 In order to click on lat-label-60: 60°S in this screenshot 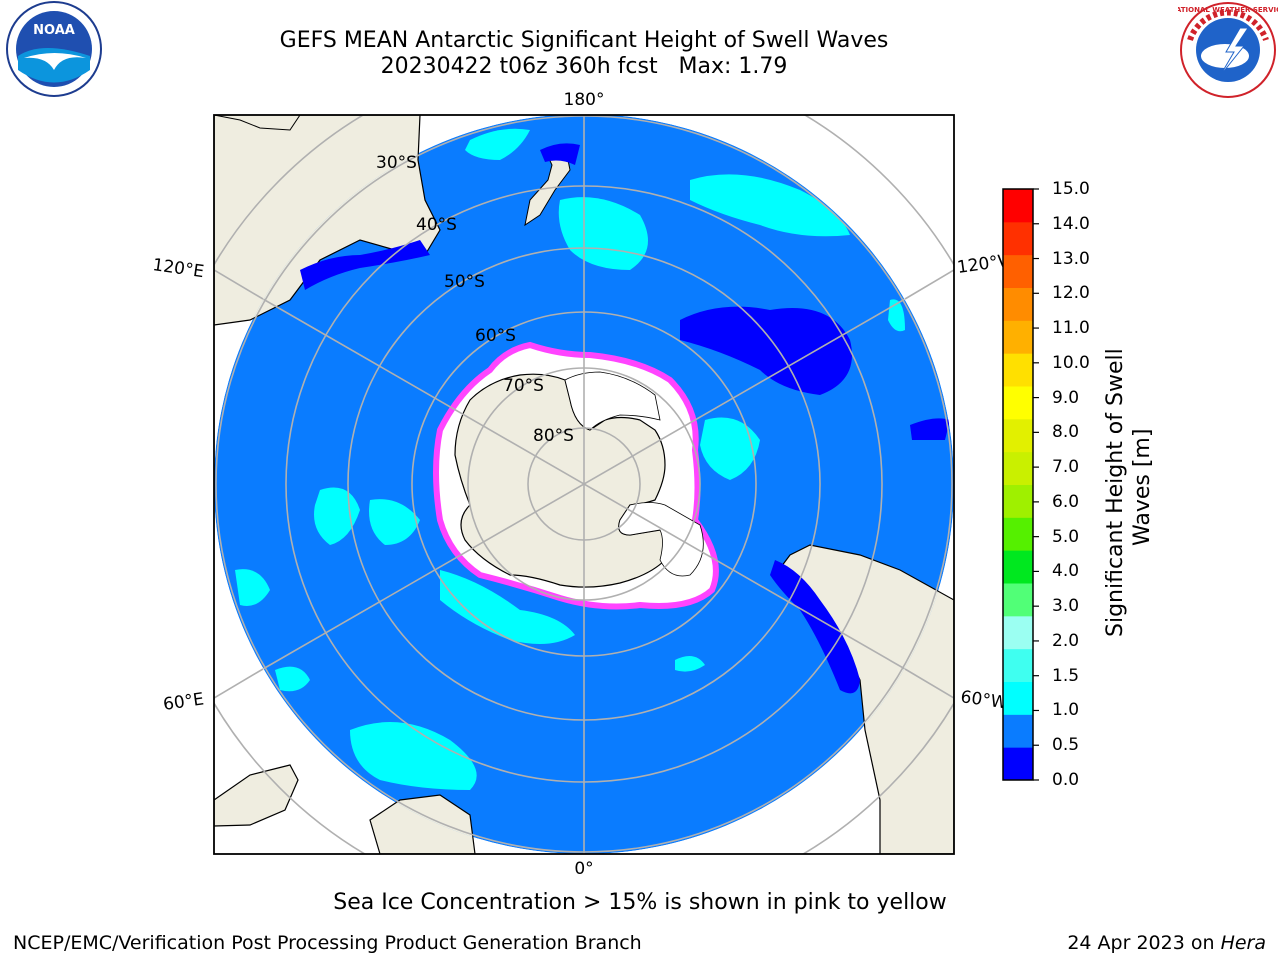, I will do `click(495, 336)`.